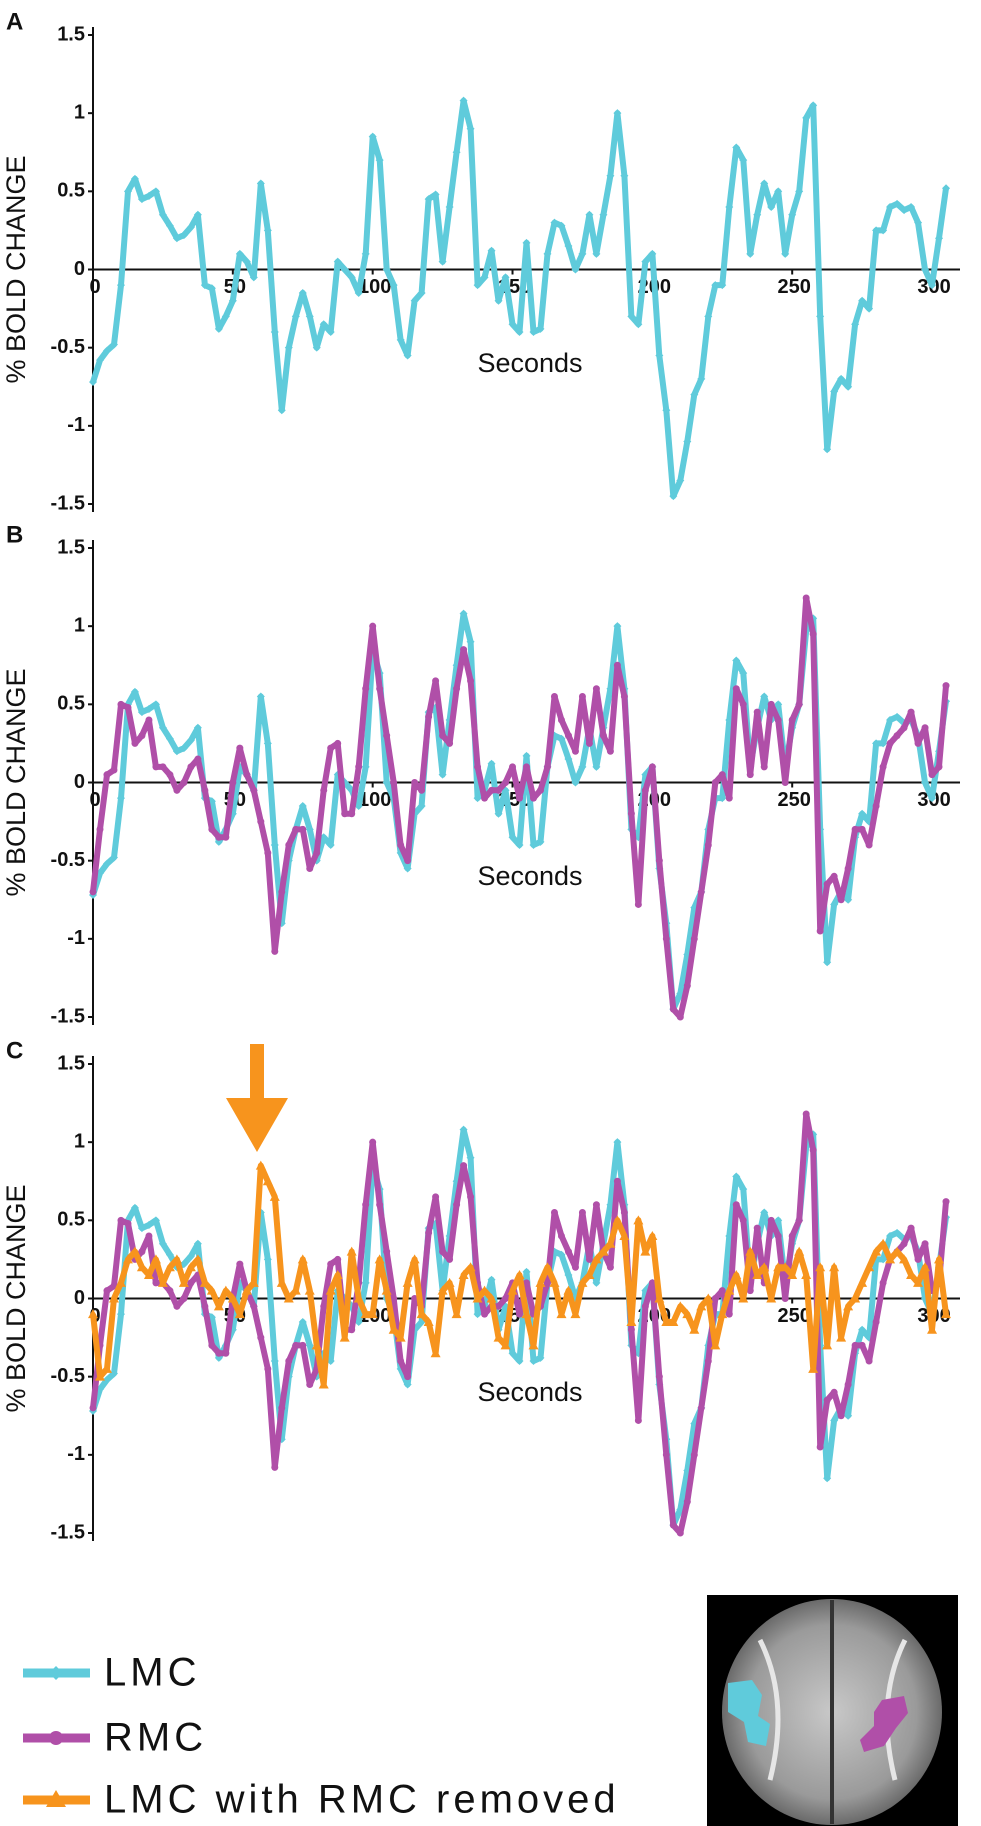 The height and width of the screenshot is (1826, 981). Describe the element at coordinates (79, 1141) in the screenshot. I see `y-tick-label: 1` at that location.